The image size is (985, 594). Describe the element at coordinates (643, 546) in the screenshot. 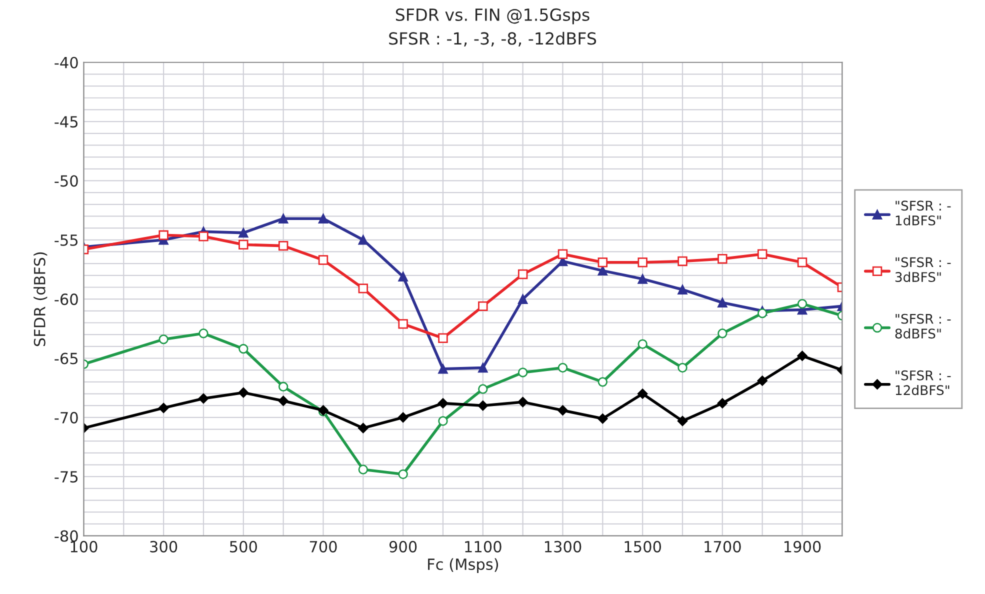

I see `x-tick-label: 1500` at that location.